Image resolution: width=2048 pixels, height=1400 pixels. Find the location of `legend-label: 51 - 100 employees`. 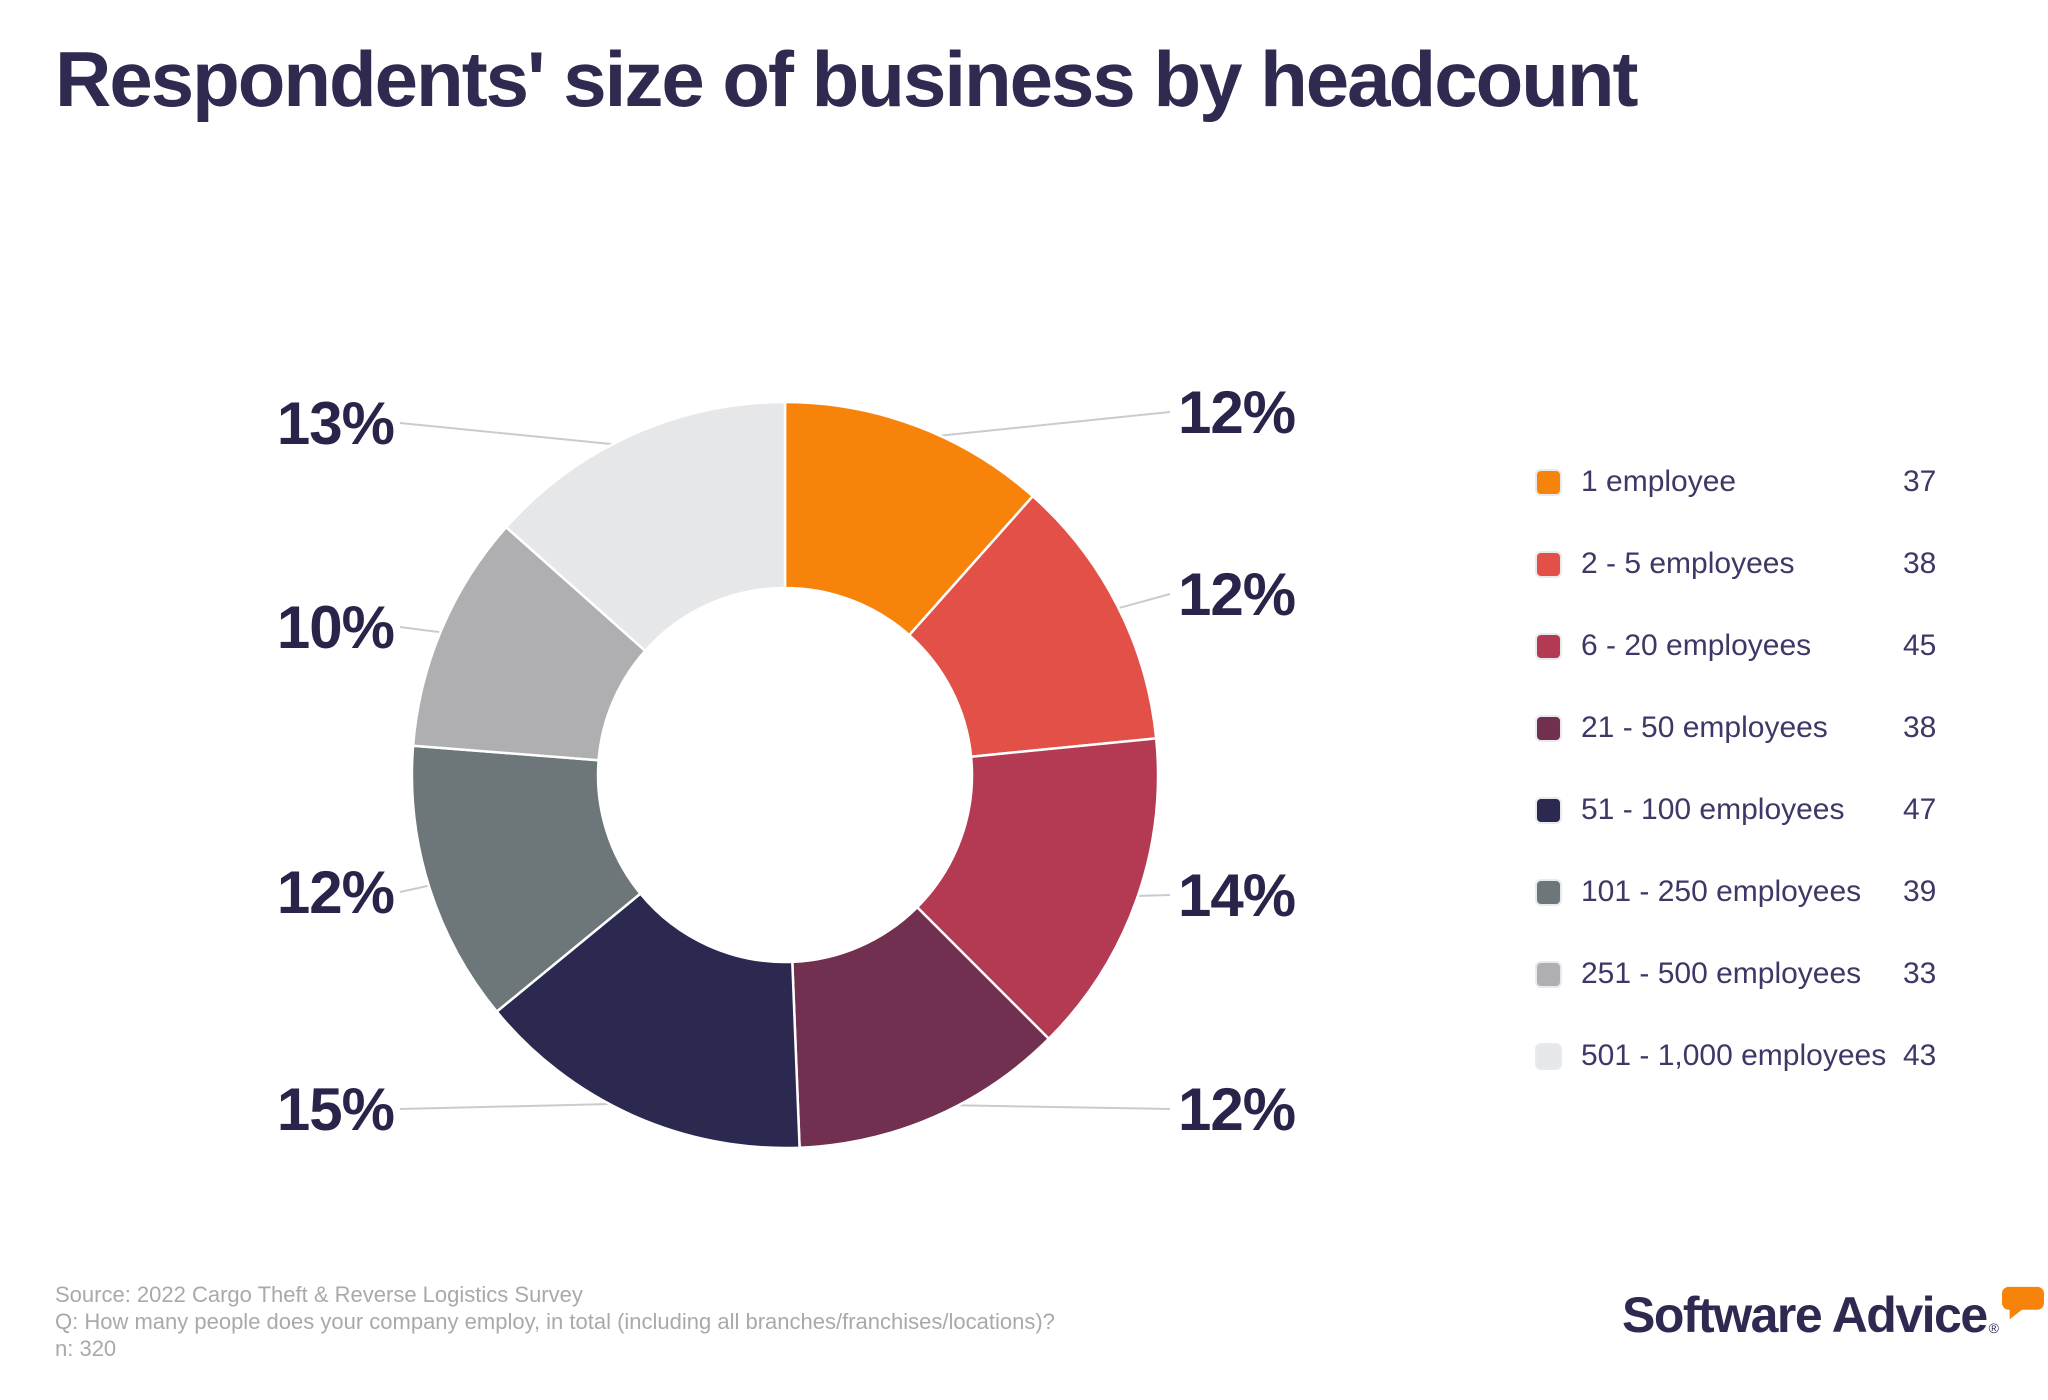

legend-label: 51 - 100 employees is located at coordinates (1713, 809).